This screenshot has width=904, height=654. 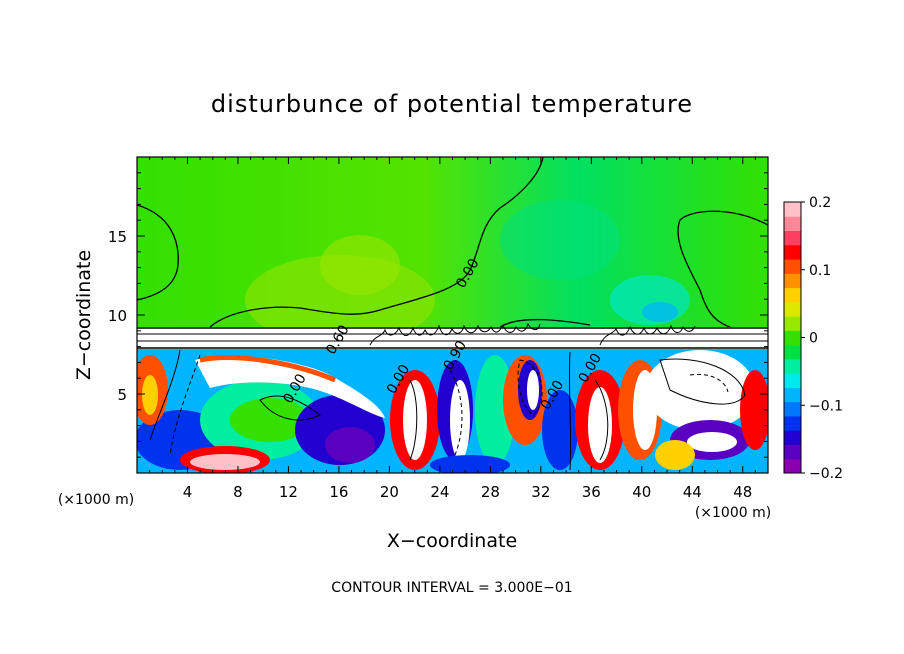 I want to click on y-axis-label: Z−coordinate, so click(x=84, y=315).